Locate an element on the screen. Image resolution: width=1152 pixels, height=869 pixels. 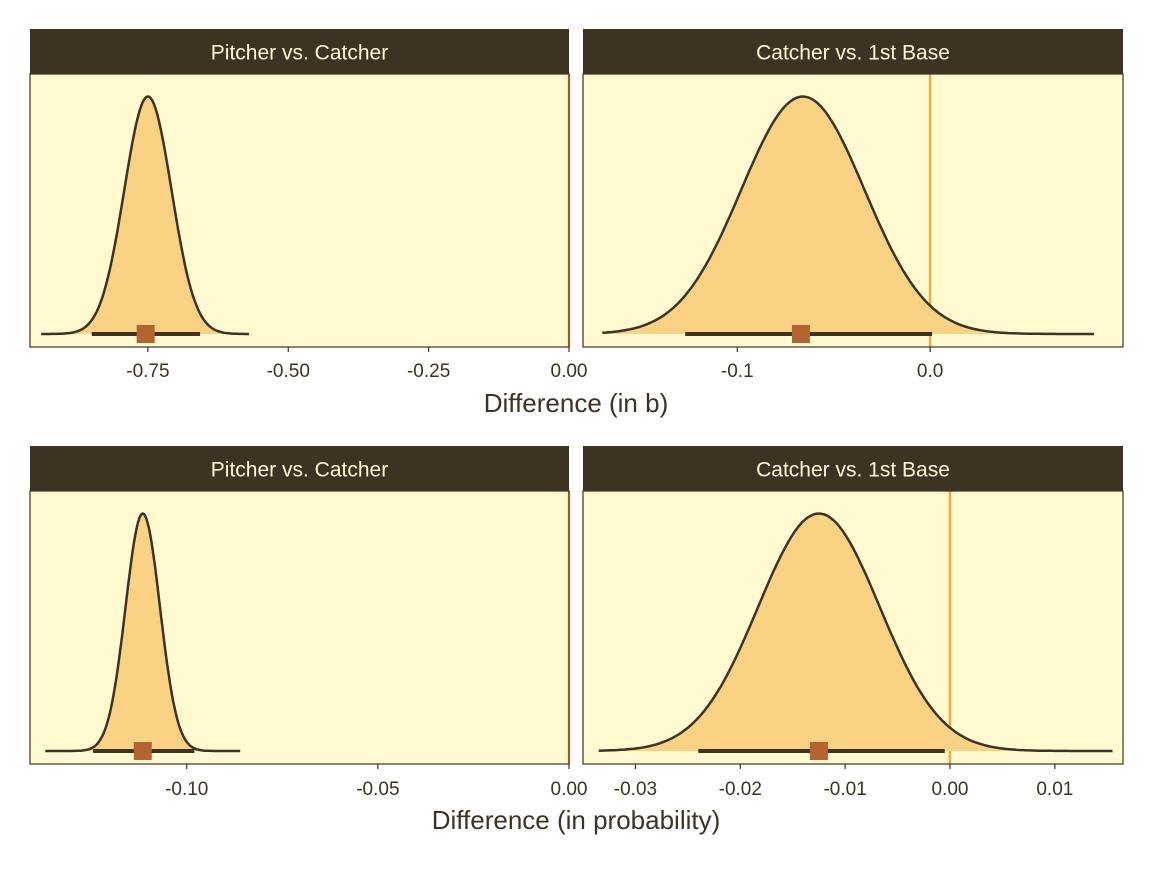
x-axis-label-bottom: Difference (in probability) is located at coordinates (576, 820).